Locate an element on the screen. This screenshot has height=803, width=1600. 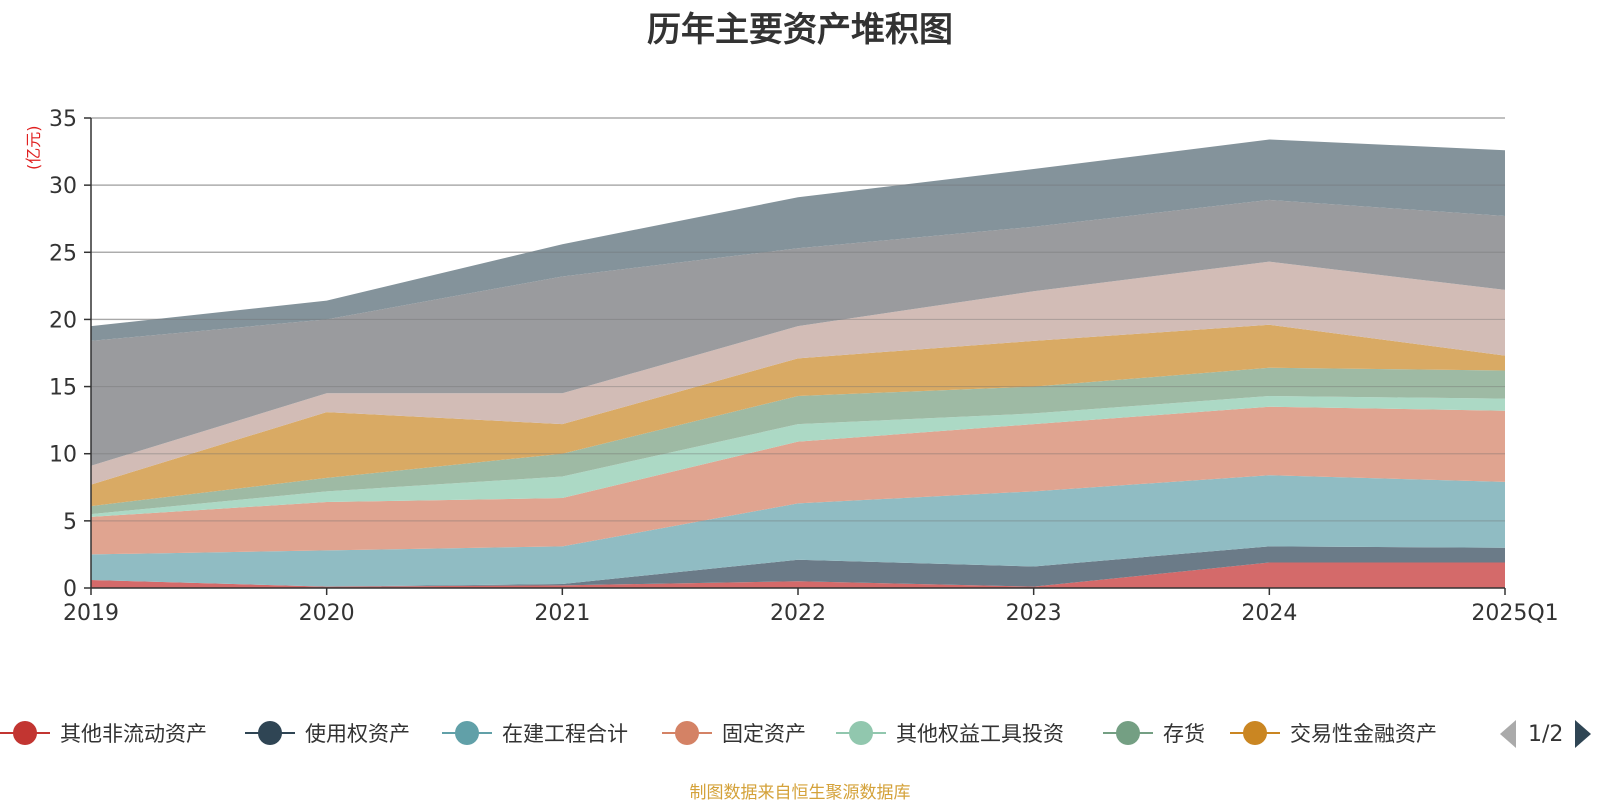
y-tick-label: 15 is located at coordinates (63, 388).